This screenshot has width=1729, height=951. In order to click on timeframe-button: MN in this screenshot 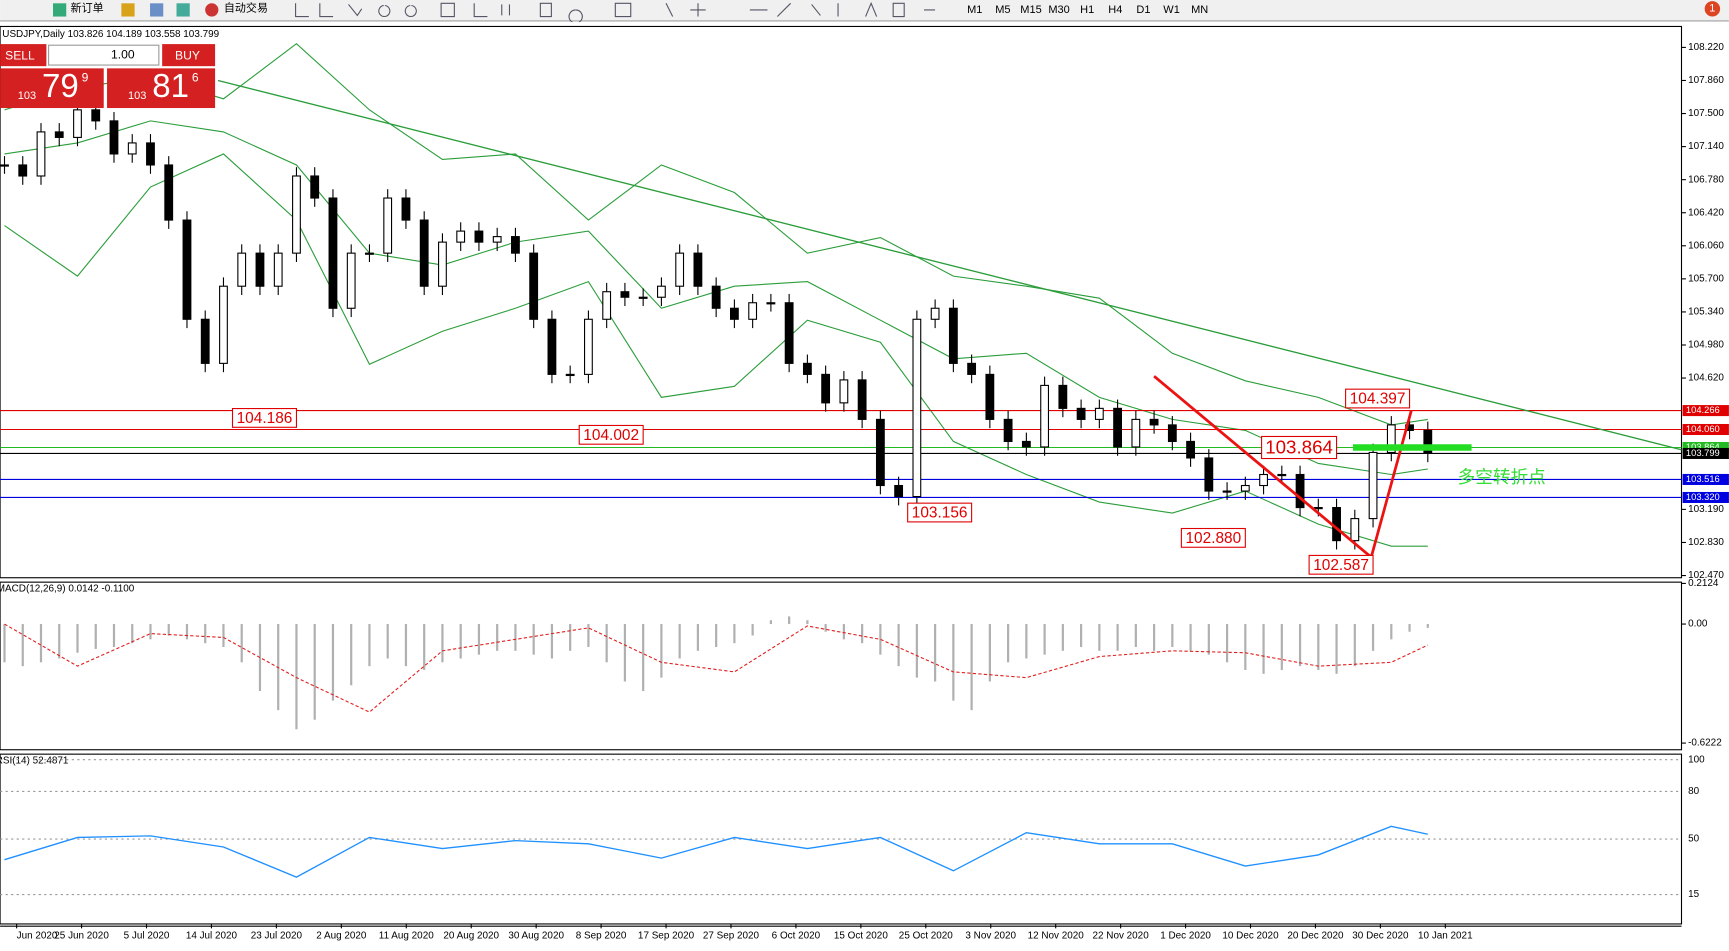, I will do `click(1199, 10)`.